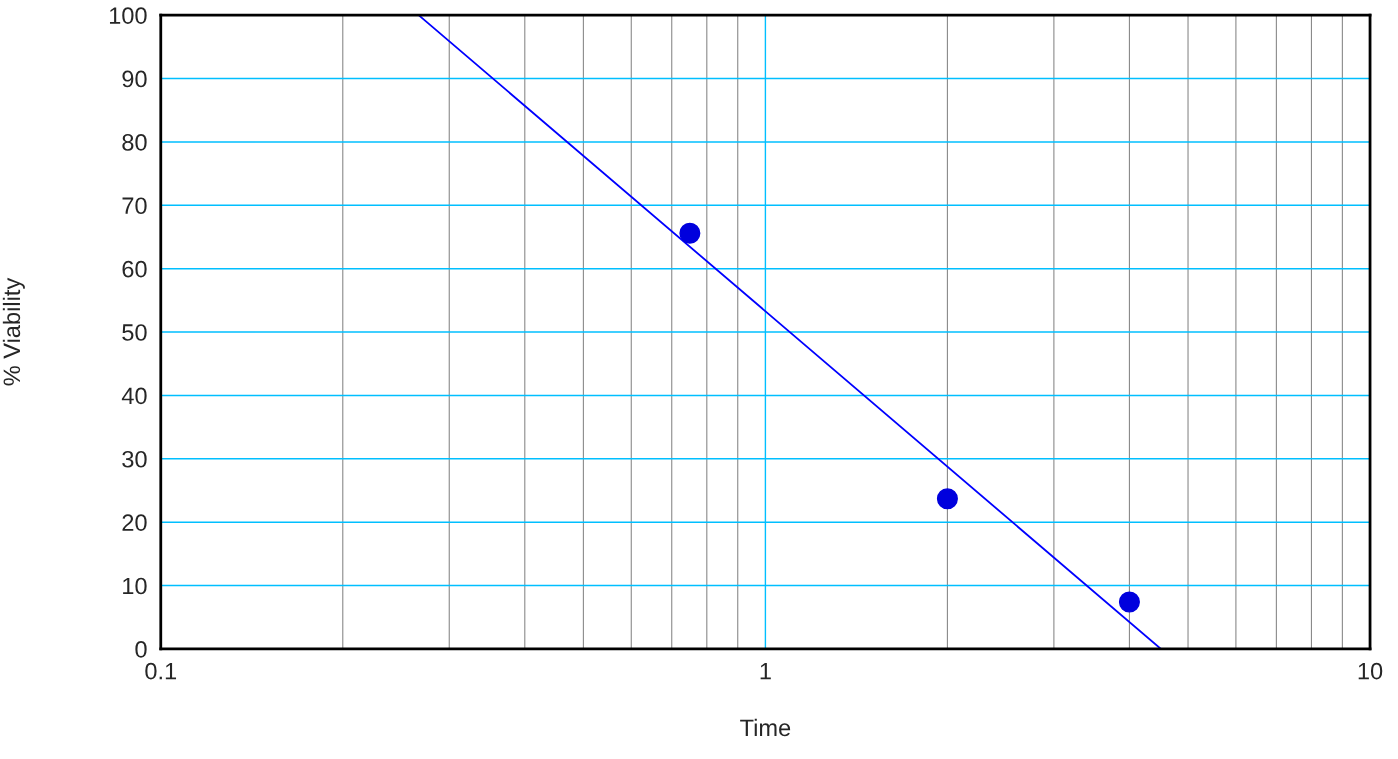 The width and height of the screenshot is (1398, 759). What do you see at coordinates (134, 522) in the screenshot?
I see `y-tick-label: 20` at bounding box center [134, 522].